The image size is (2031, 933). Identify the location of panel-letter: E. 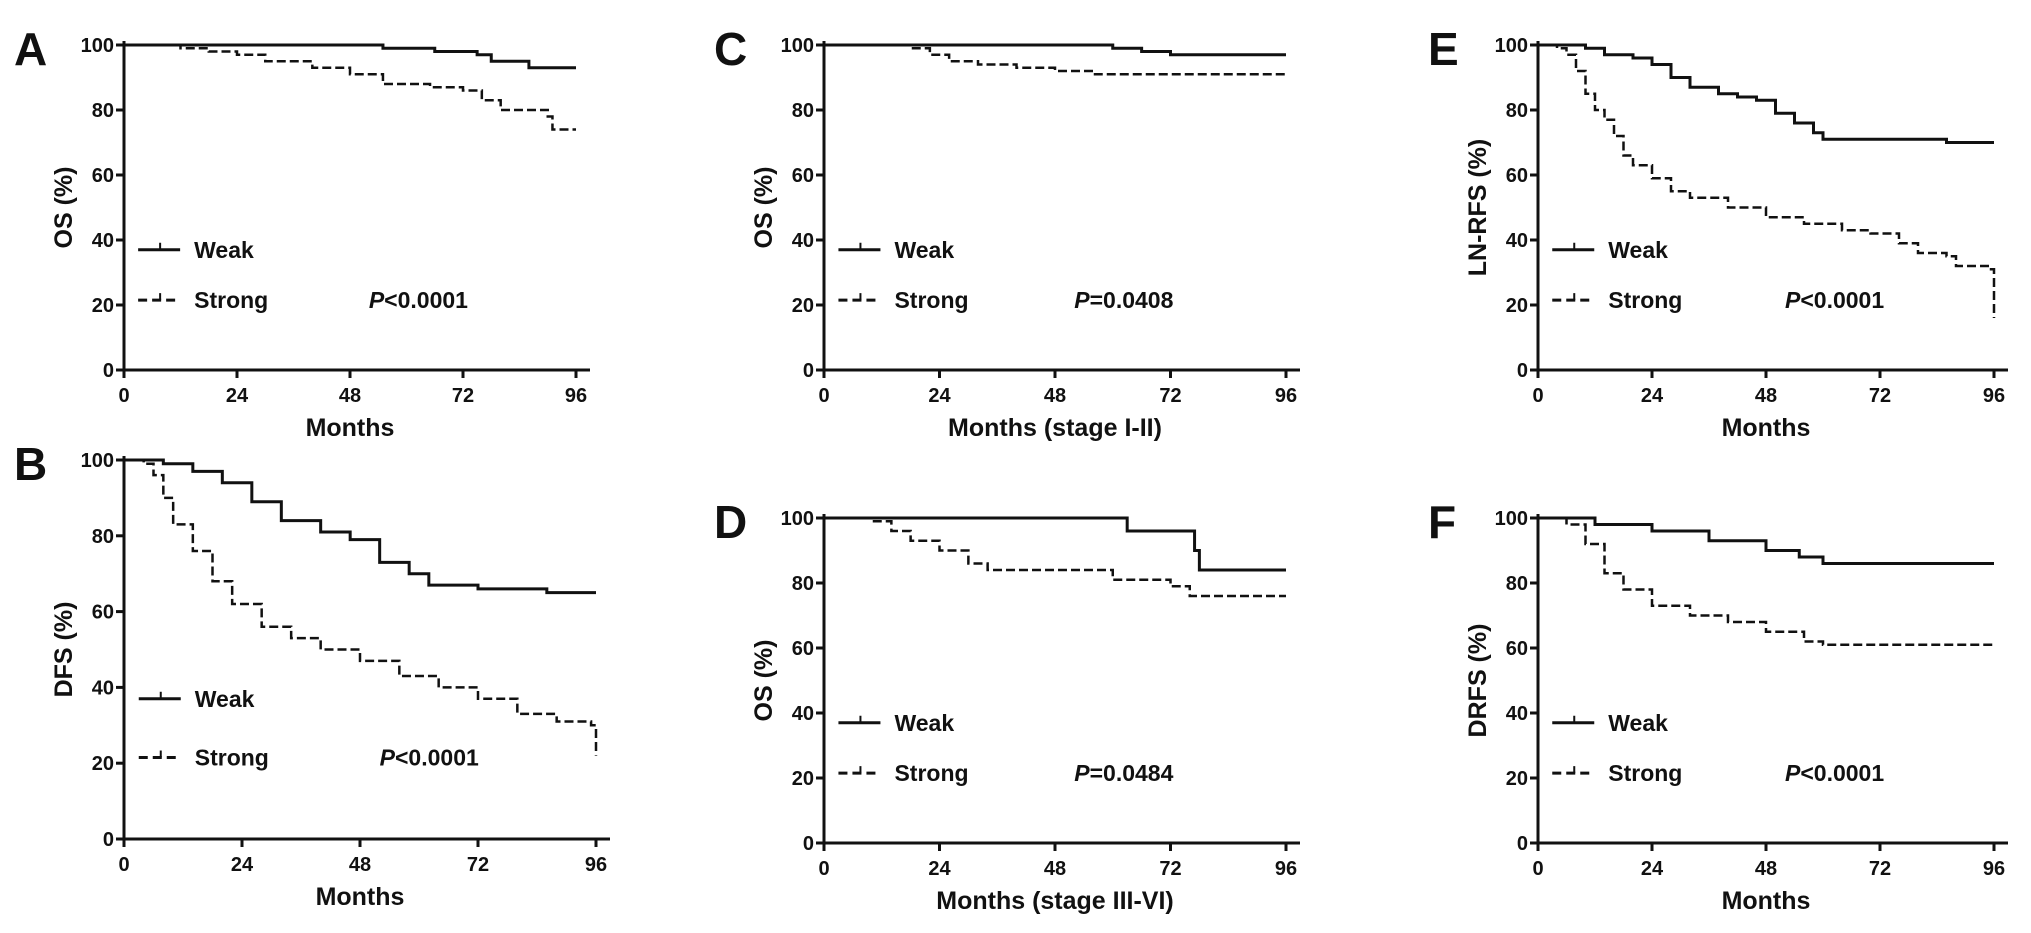
(1443, 49).